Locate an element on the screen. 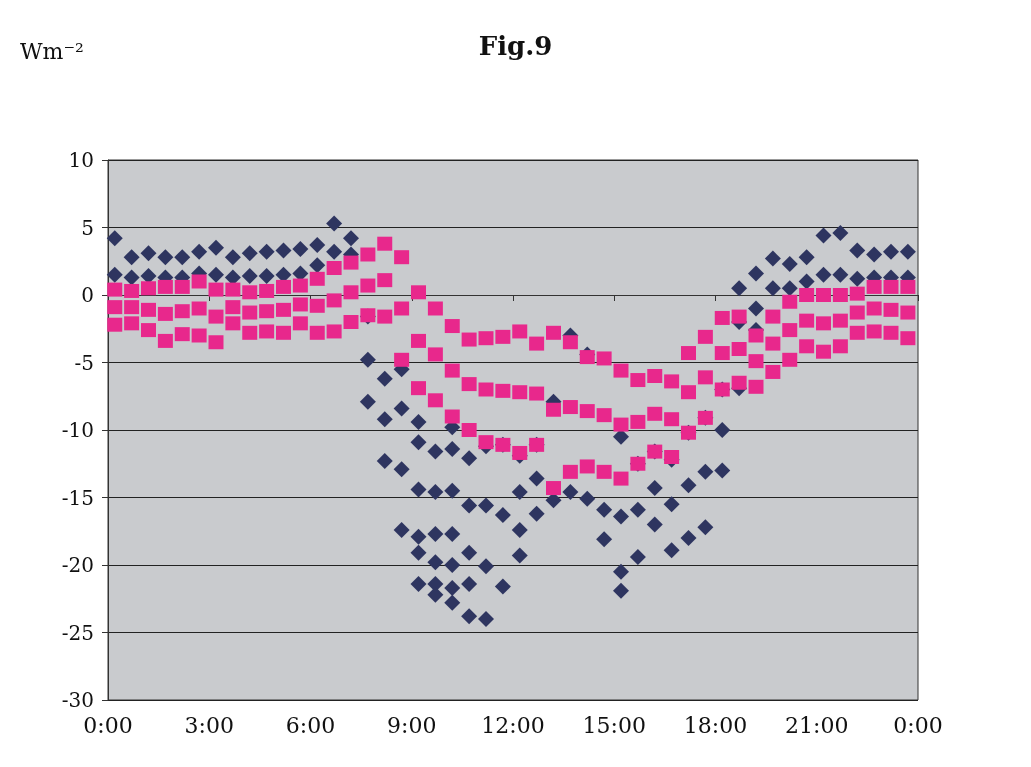  y-tick-label: 0 is located at coordinates (87, 295).